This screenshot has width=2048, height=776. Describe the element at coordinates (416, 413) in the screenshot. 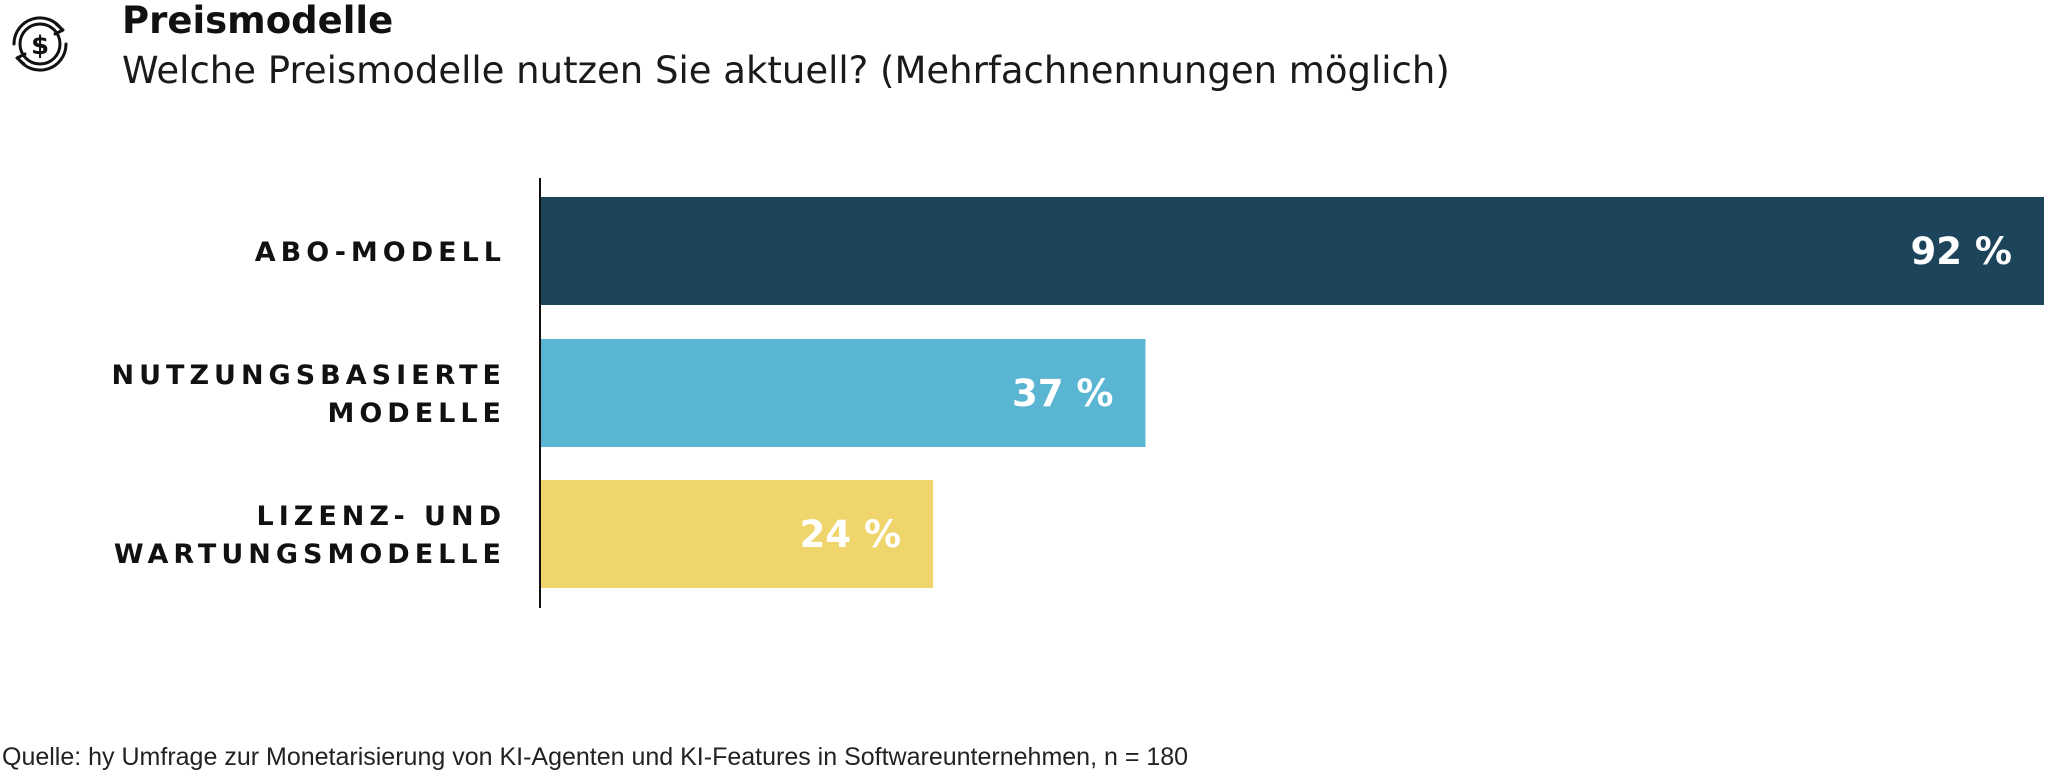

I see `category-label-2-line-2: MODELLE` at that location.